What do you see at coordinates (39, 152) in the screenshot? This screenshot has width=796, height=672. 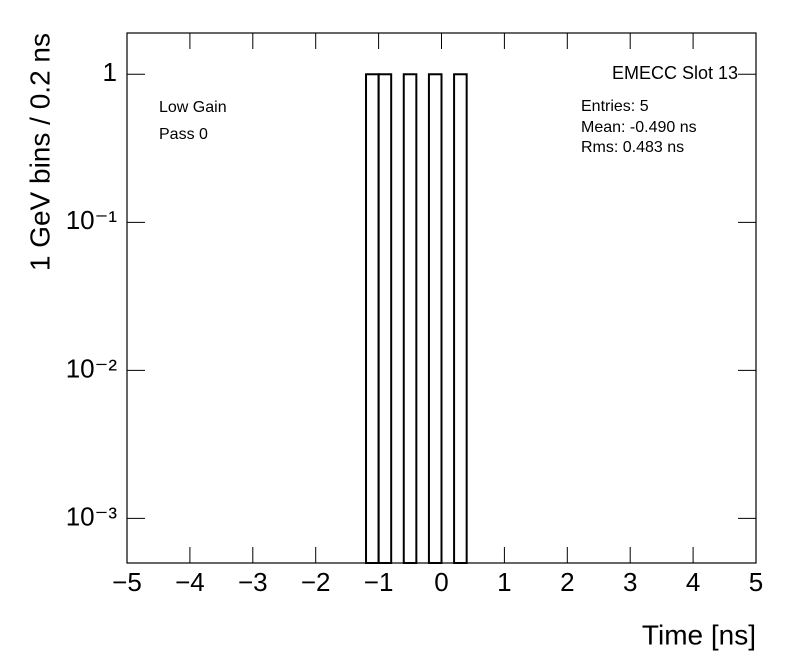 I see `y-axis-label: 1 GeV bins / 0.2 ns` at bounding box center [39, 152].